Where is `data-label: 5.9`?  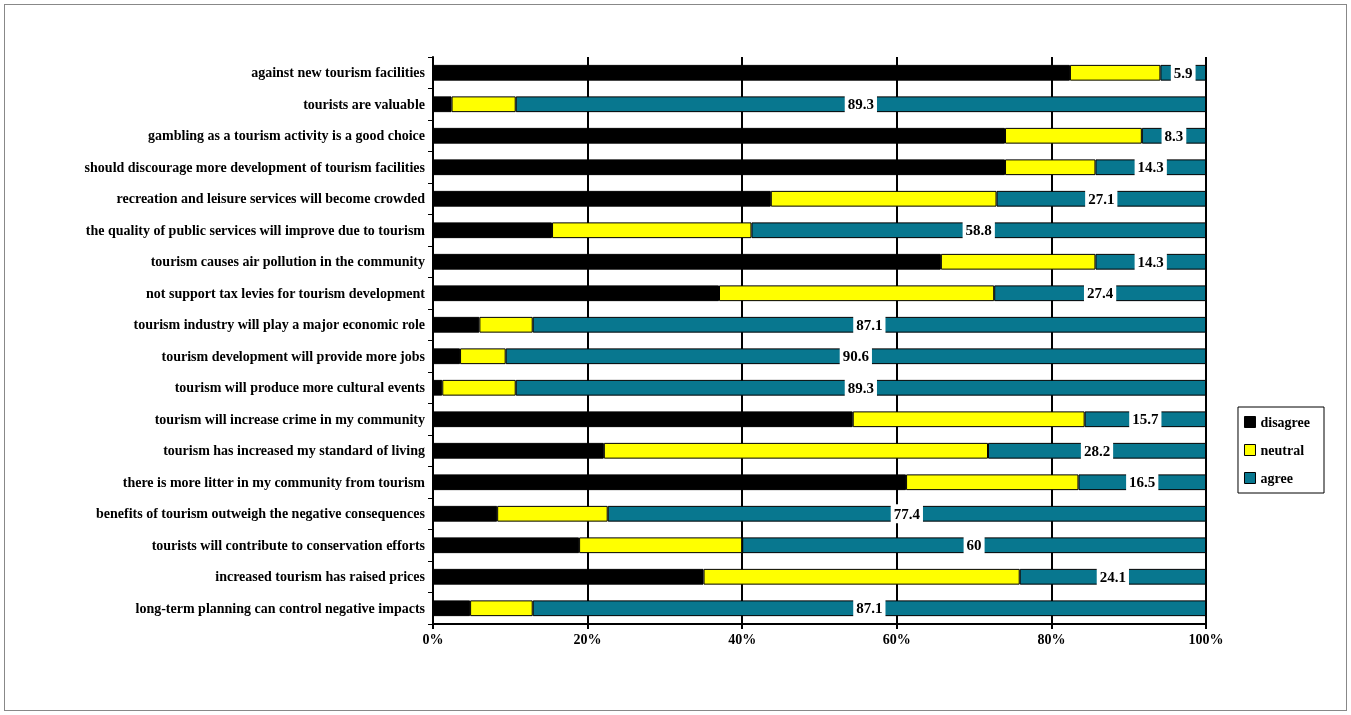
data-label: 5.9 is located at coordinates (1183, 72).